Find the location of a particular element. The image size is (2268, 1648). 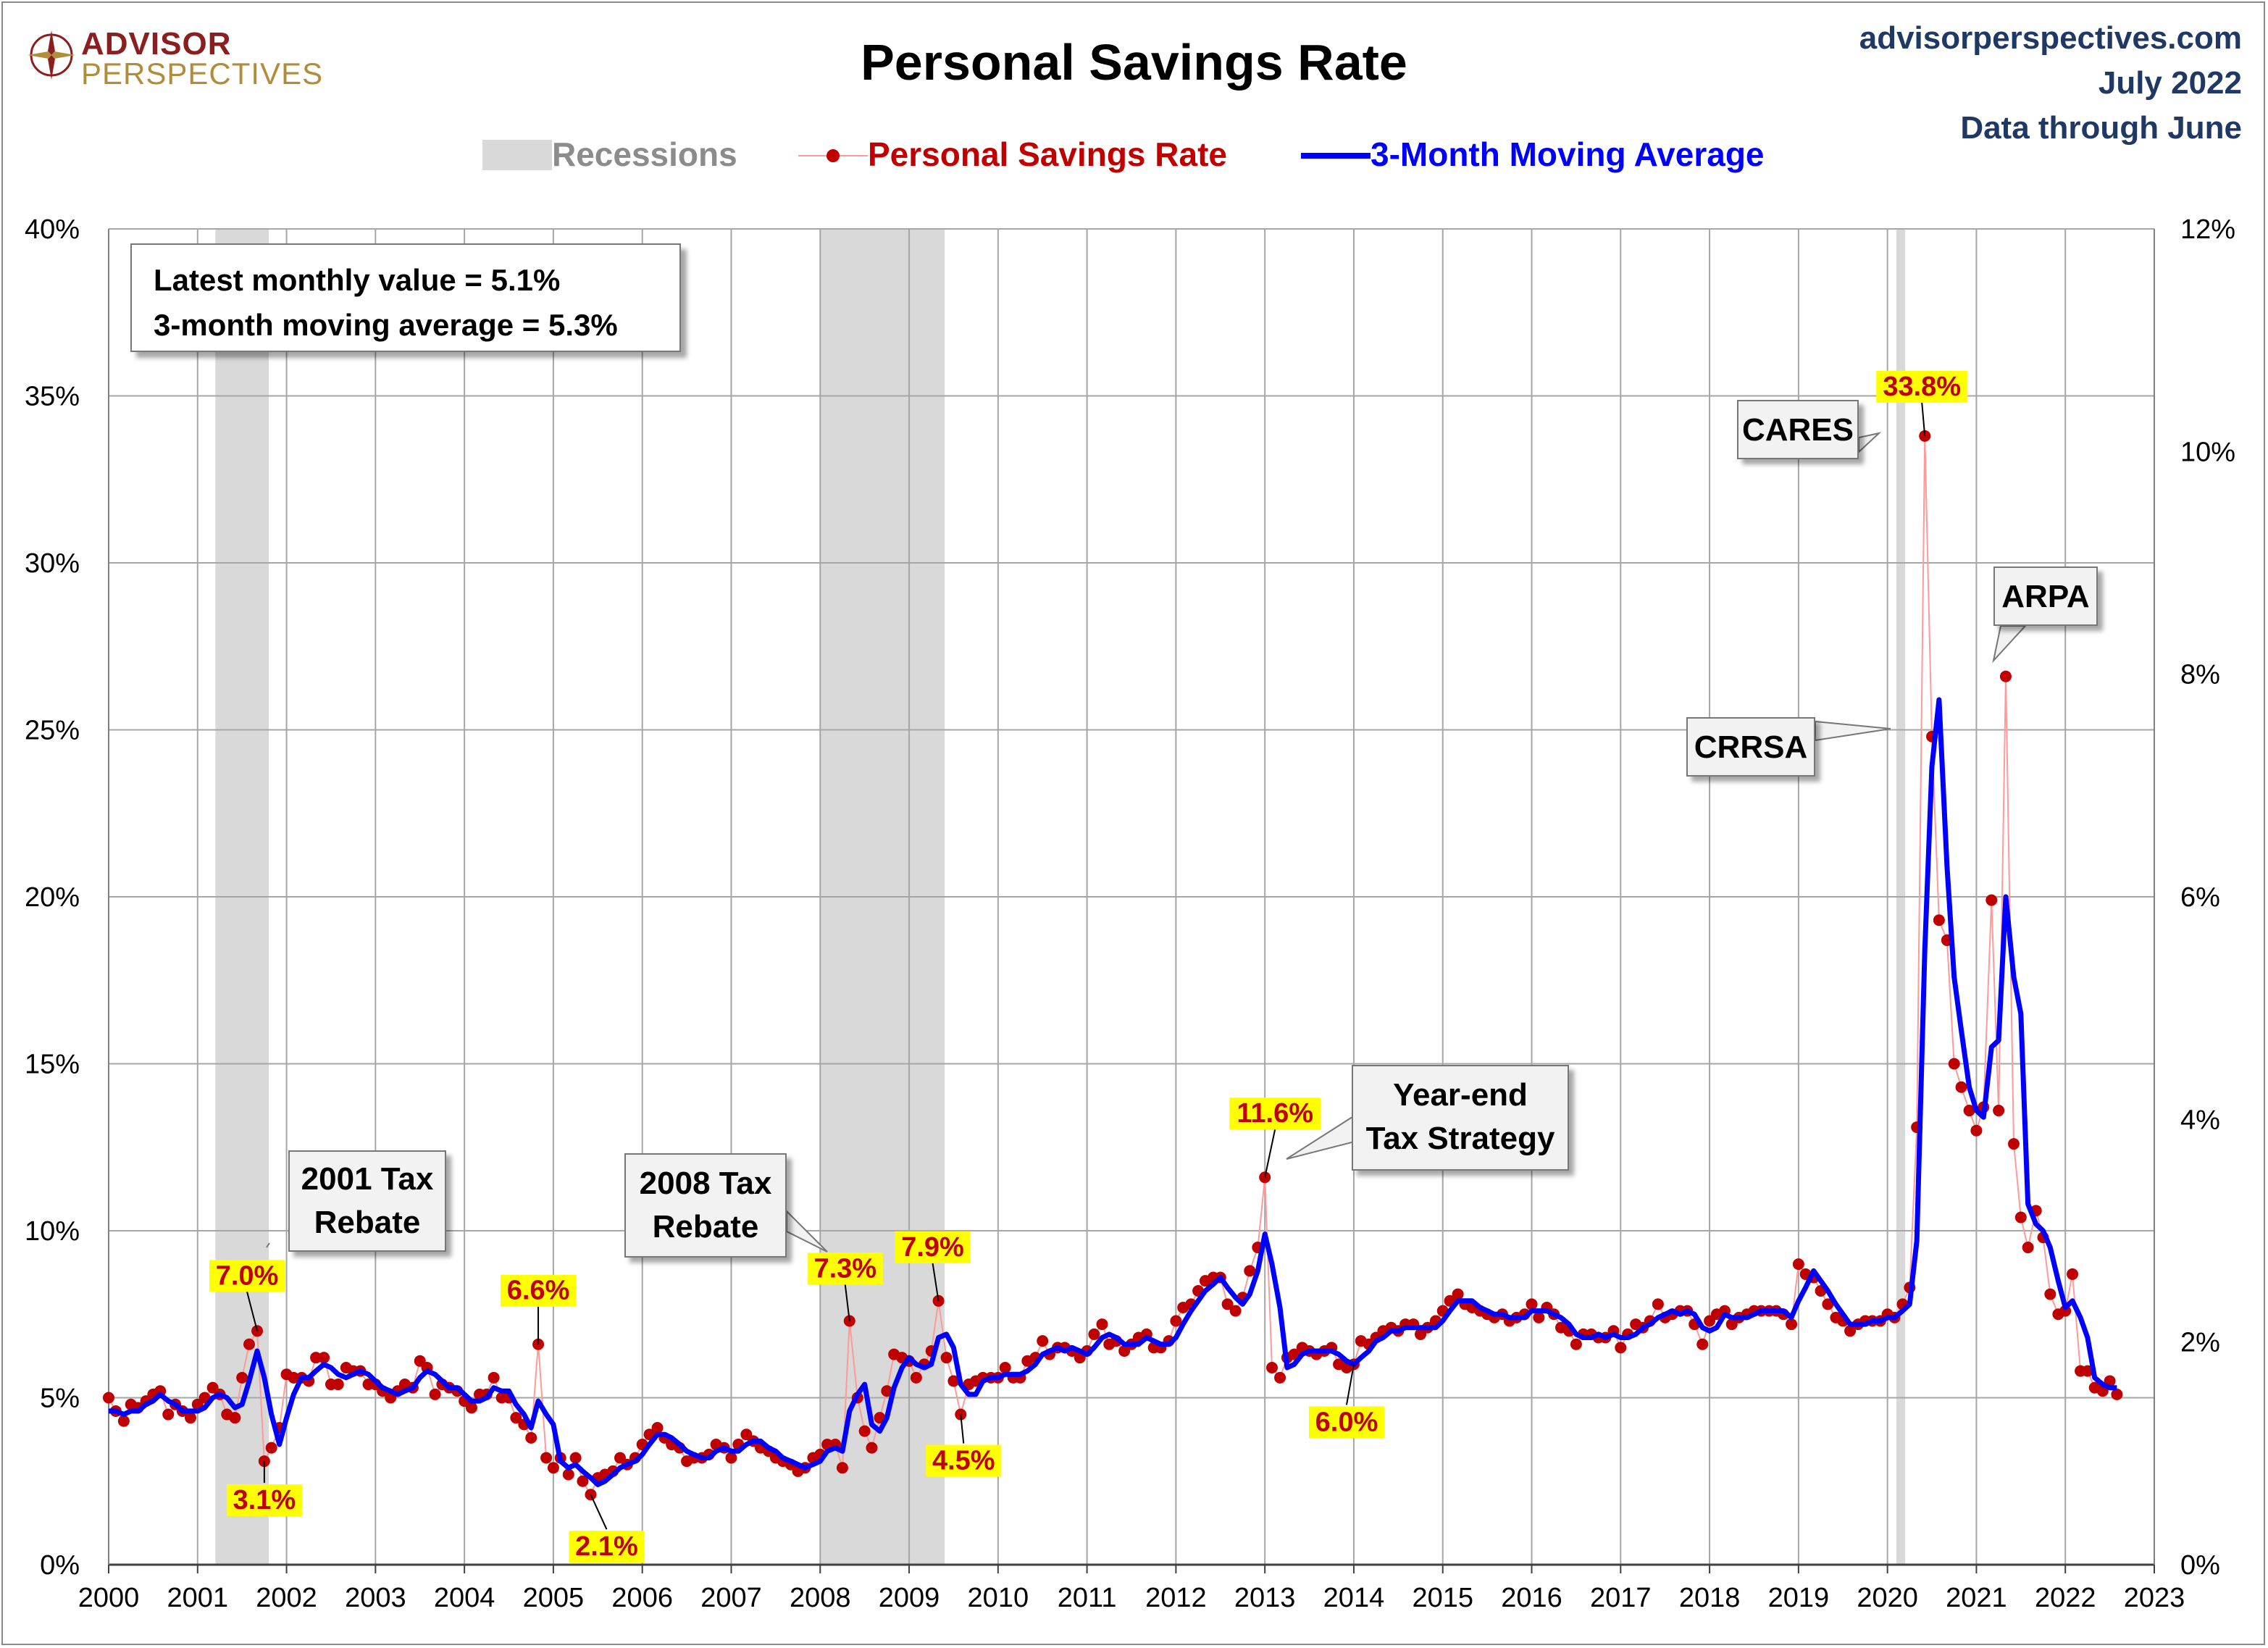

recession-swatch is located at coordinates (517, 155).